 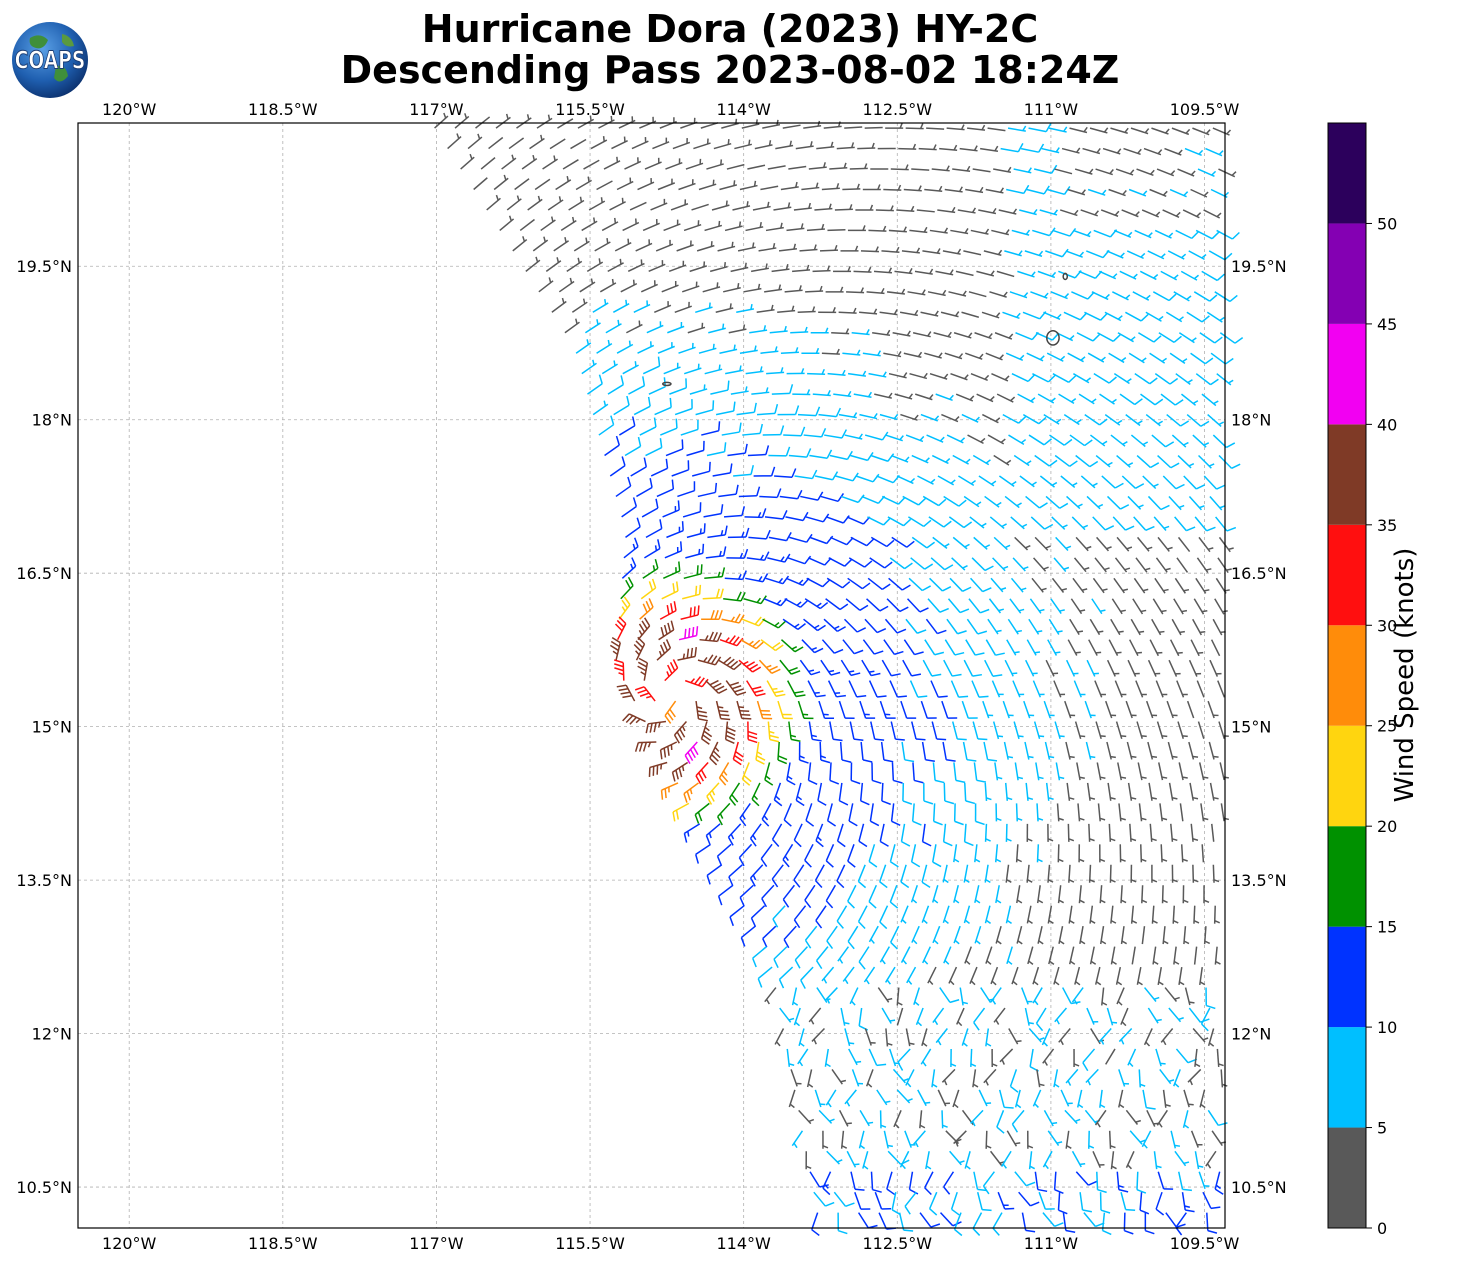 What do you see at coordinates (1405, 675) in the screenshot?
I see `colorbar-label: Wind Speed (knots)` at bounding box center [1405, 675].